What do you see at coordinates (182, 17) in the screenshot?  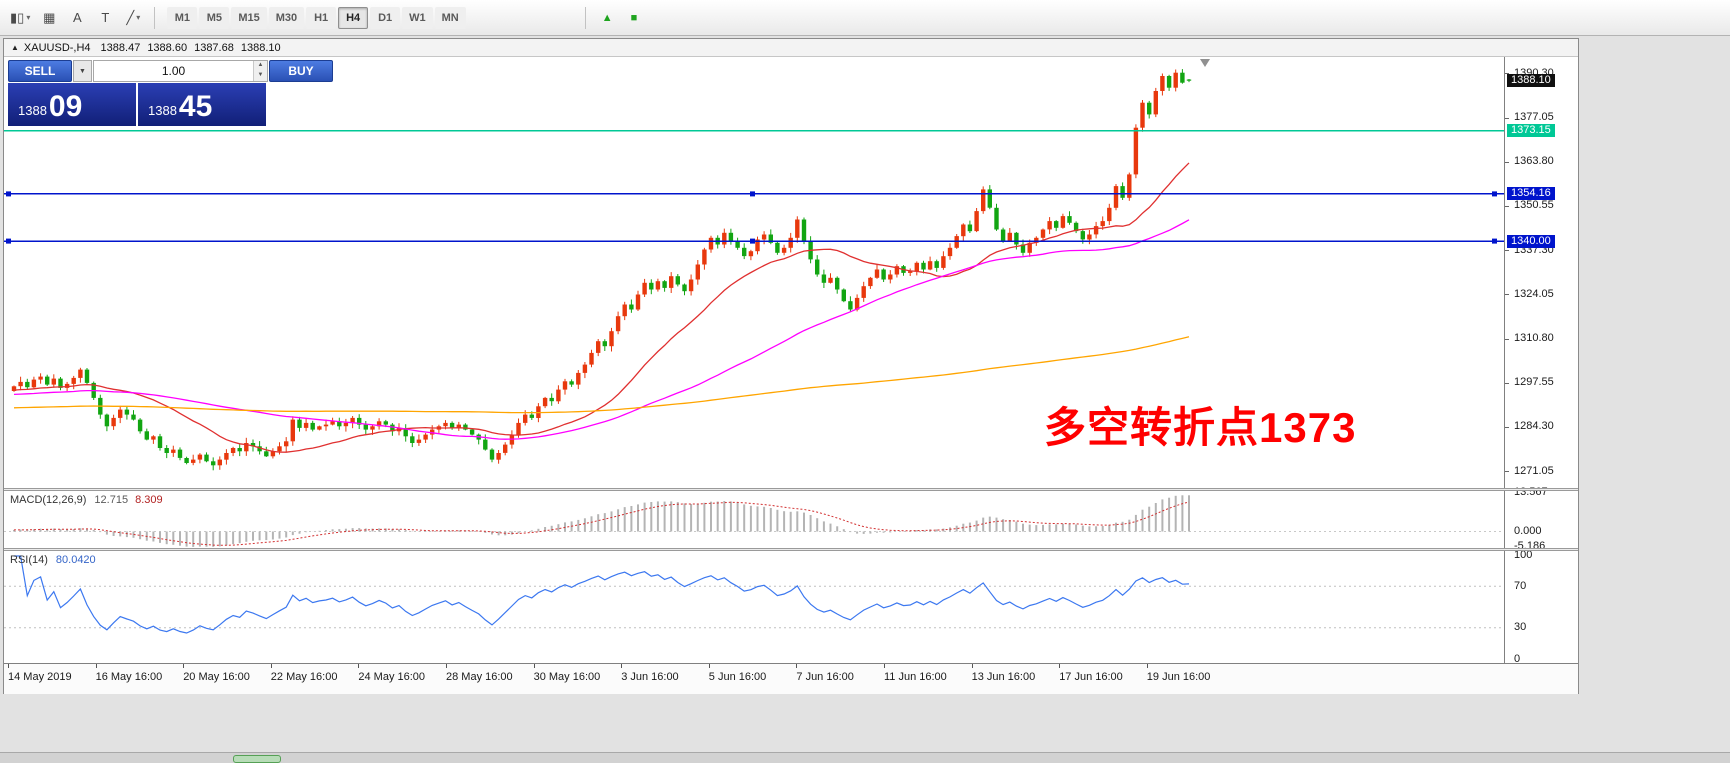 I see `timeframe-button-m1: M1` at bounding box center [182, 17].